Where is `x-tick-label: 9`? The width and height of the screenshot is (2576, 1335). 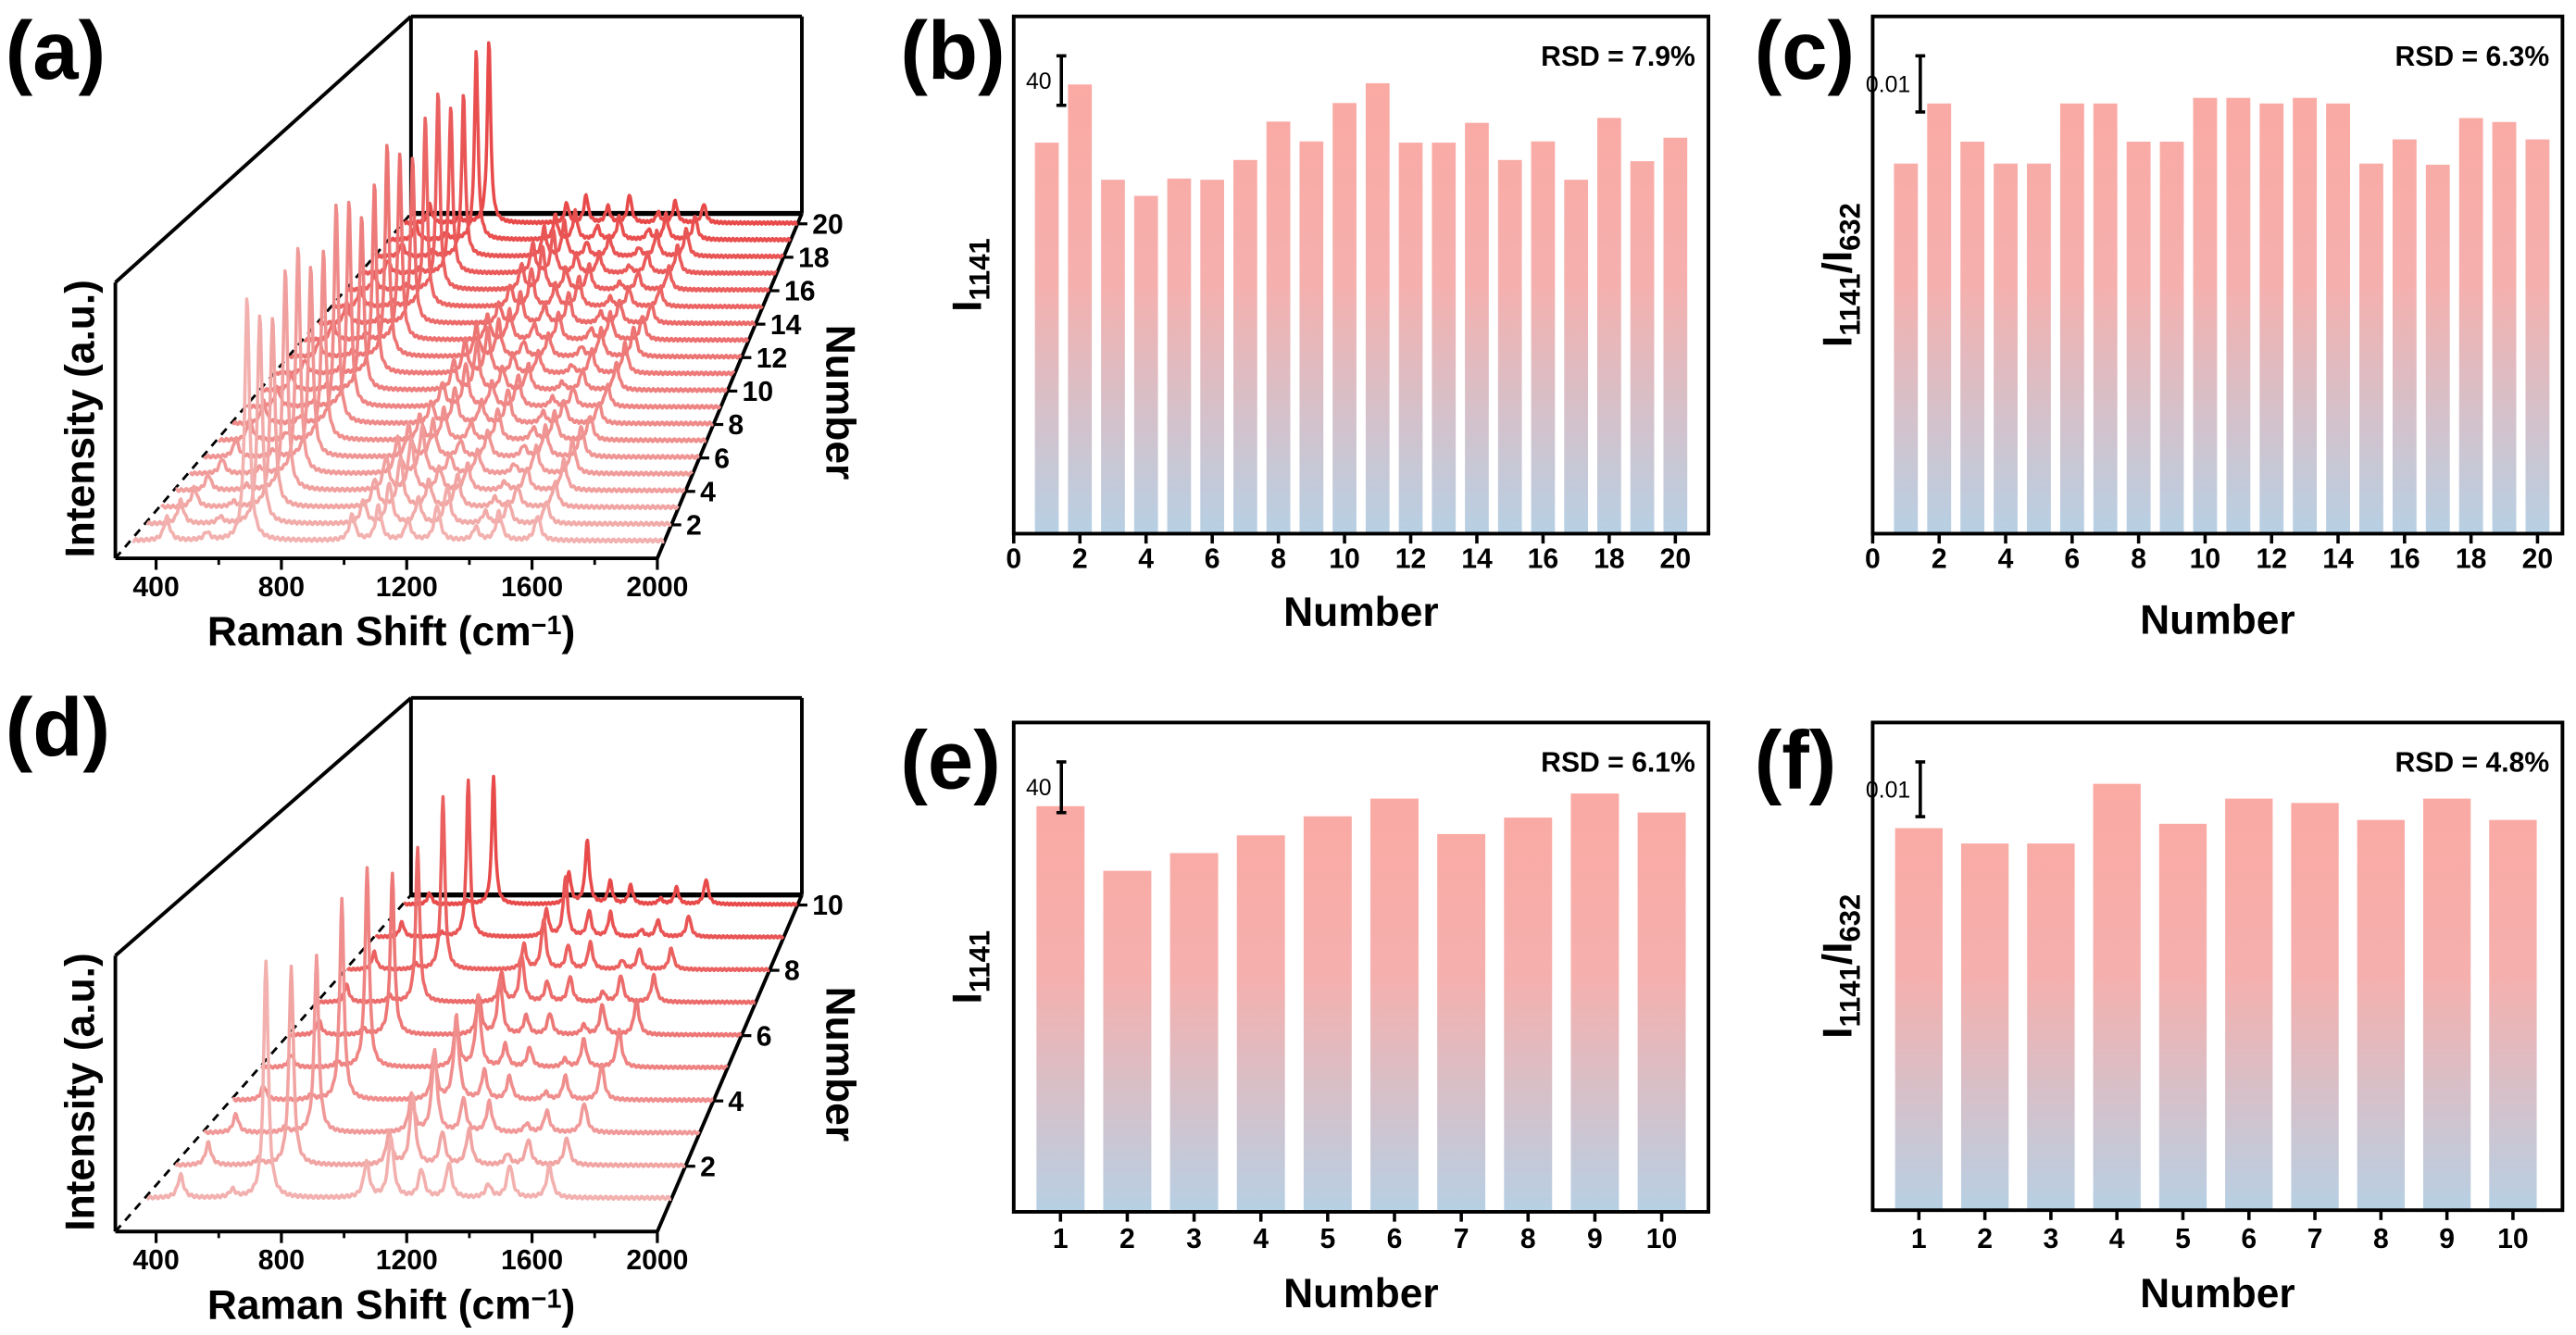 x-tick-label: 9 is located at coordinates (2447, 1239).